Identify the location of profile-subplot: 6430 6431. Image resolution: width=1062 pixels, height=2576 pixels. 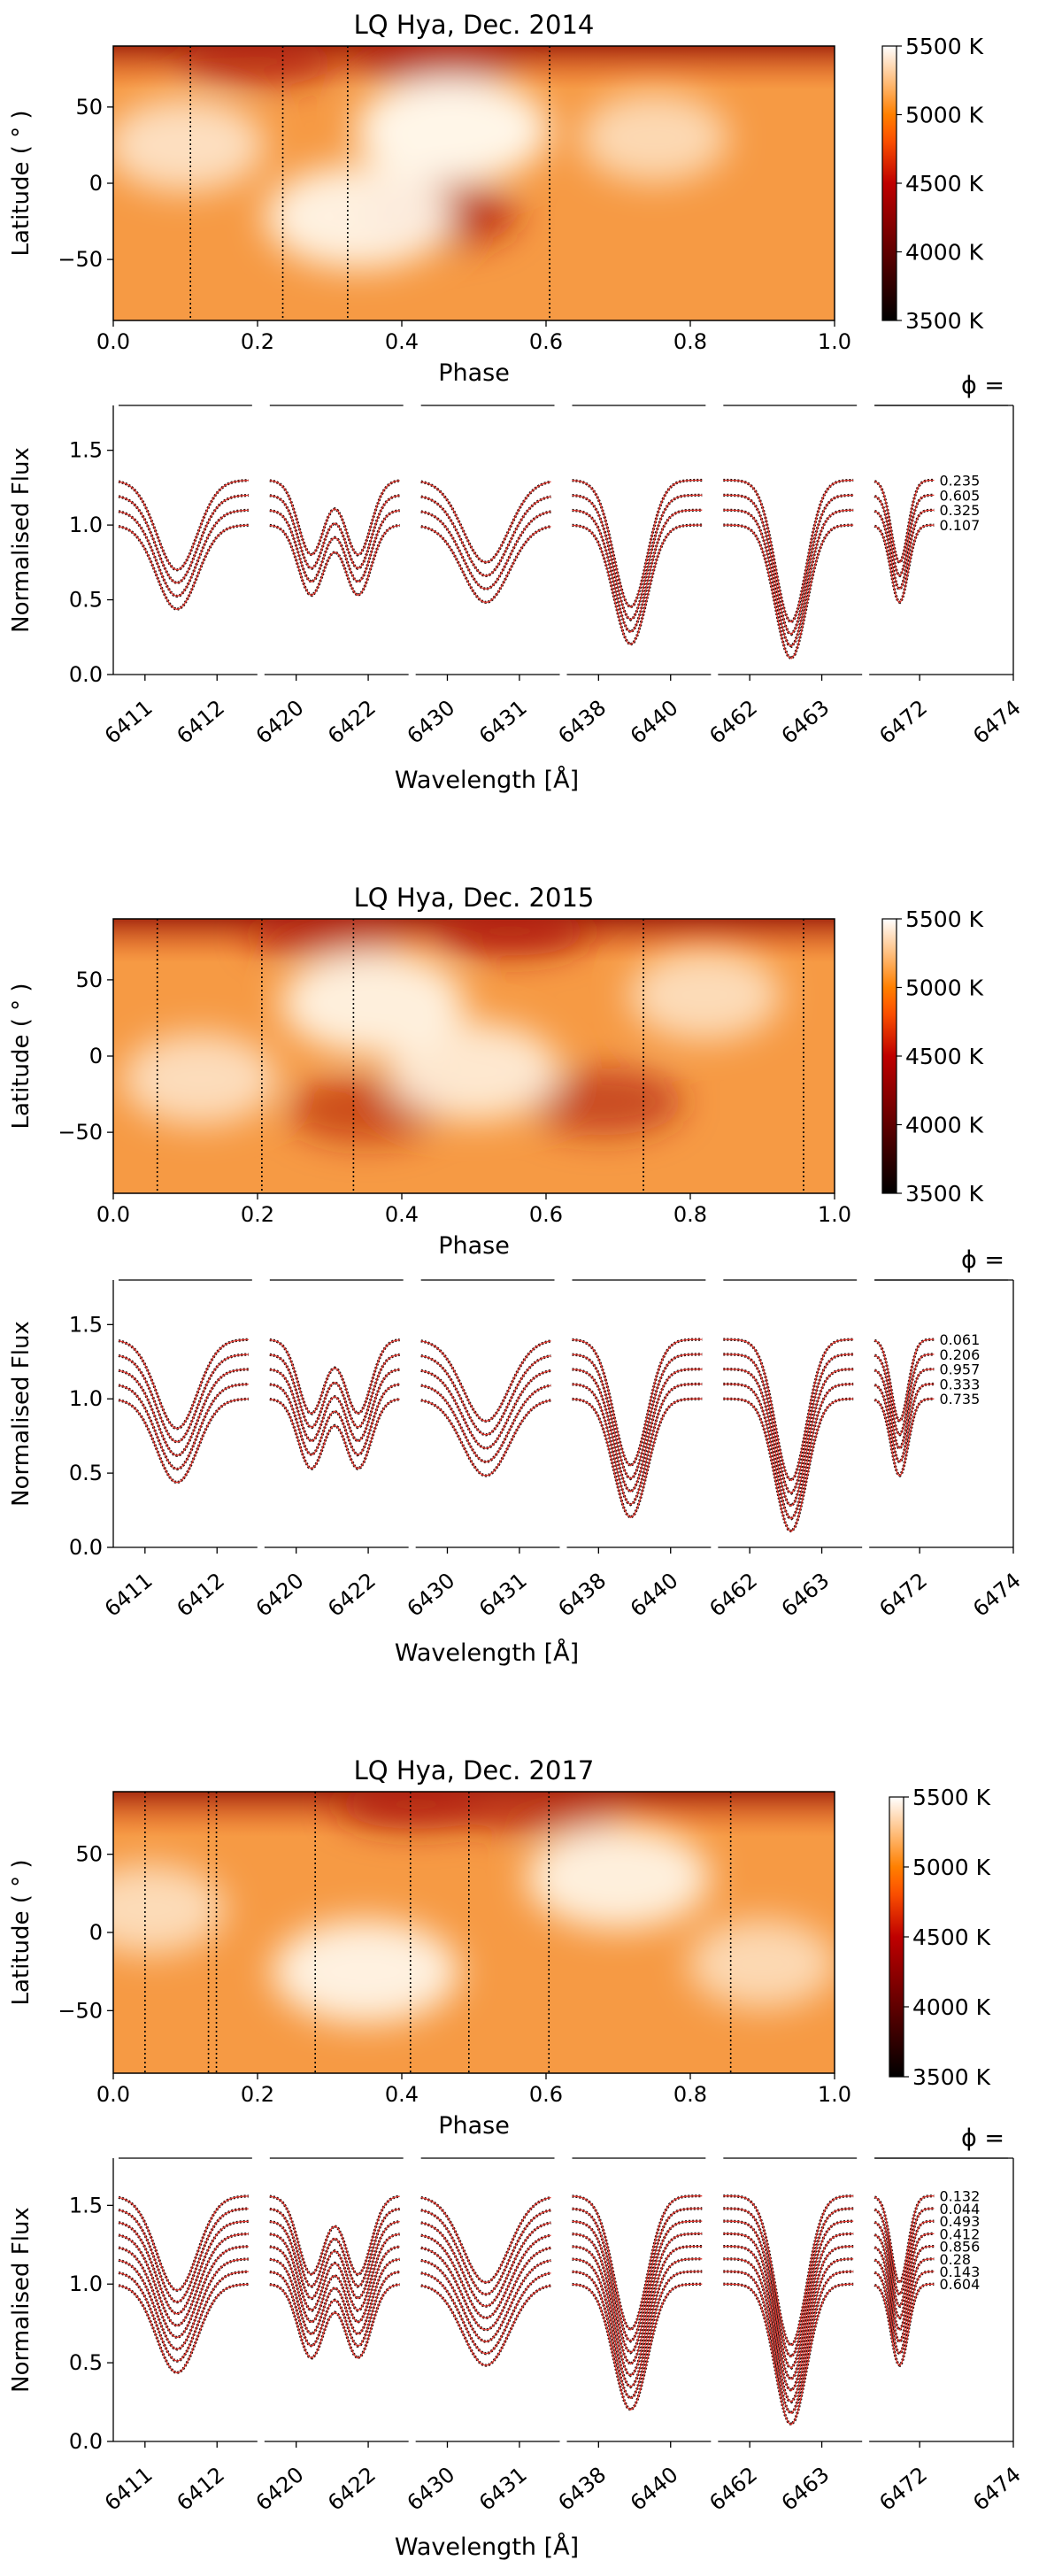
(481, 1450).